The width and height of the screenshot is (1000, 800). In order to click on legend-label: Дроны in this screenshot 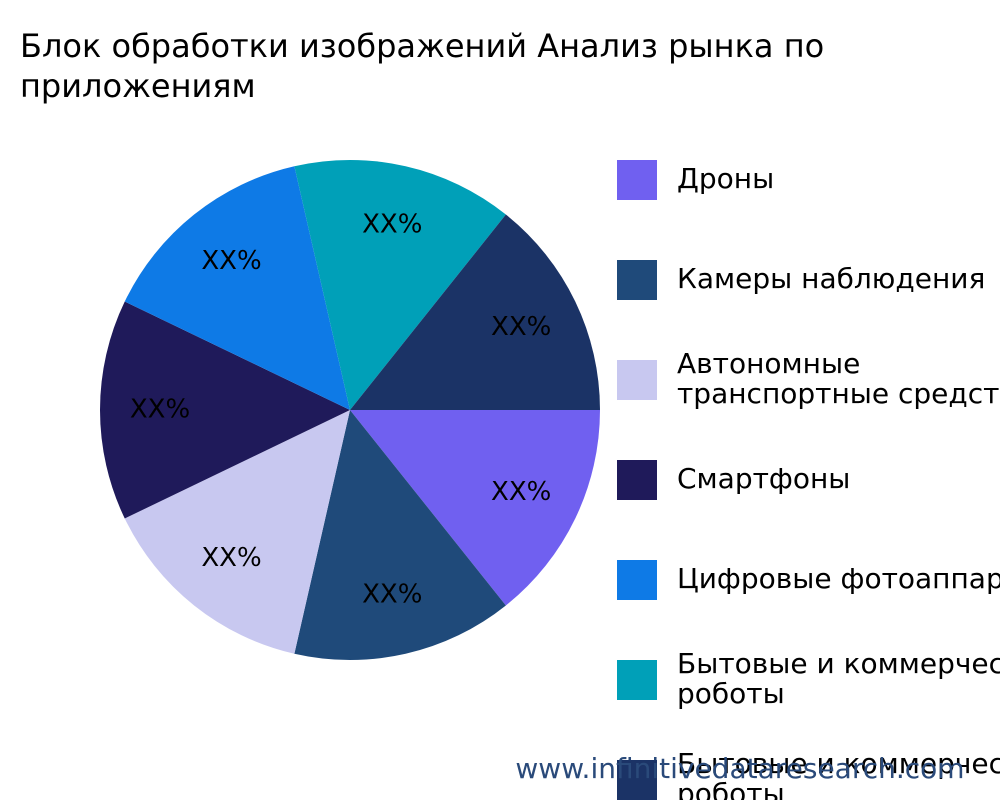, I will do `click(725, 178)`.